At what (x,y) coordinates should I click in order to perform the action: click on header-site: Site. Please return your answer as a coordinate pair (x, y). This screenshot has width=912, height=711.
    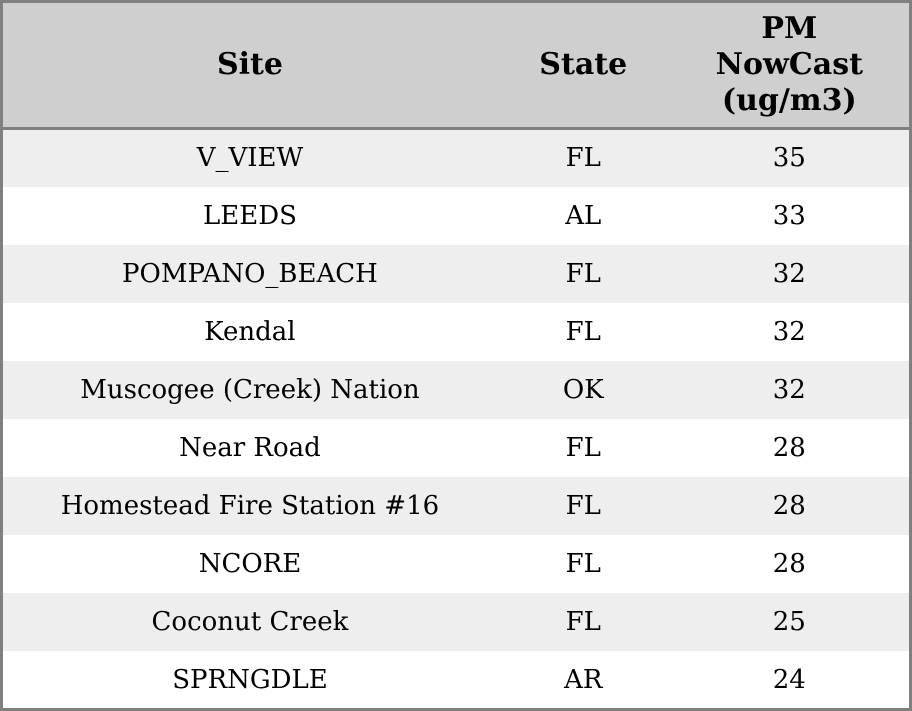
    Looking at the image, I should click on (249, 65).